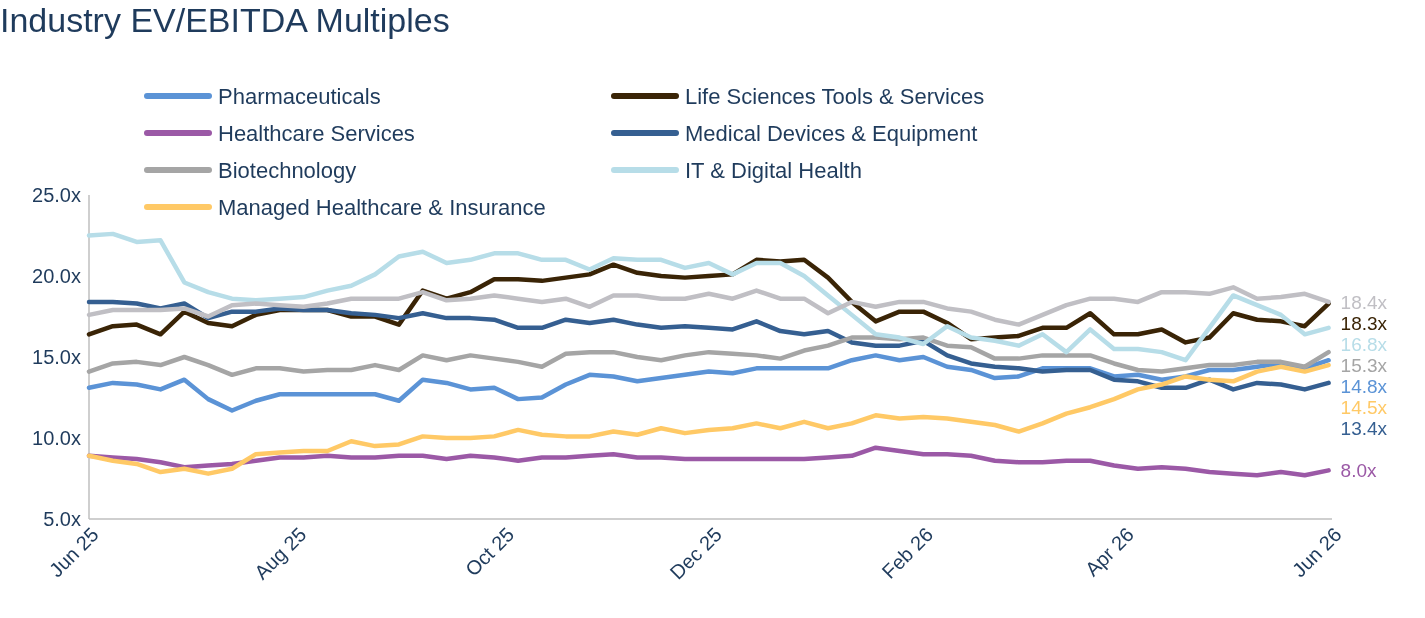 This screenshot has height=618, width=1425. I want to click on x-tick-label: Feb 26, so click(907, 553).